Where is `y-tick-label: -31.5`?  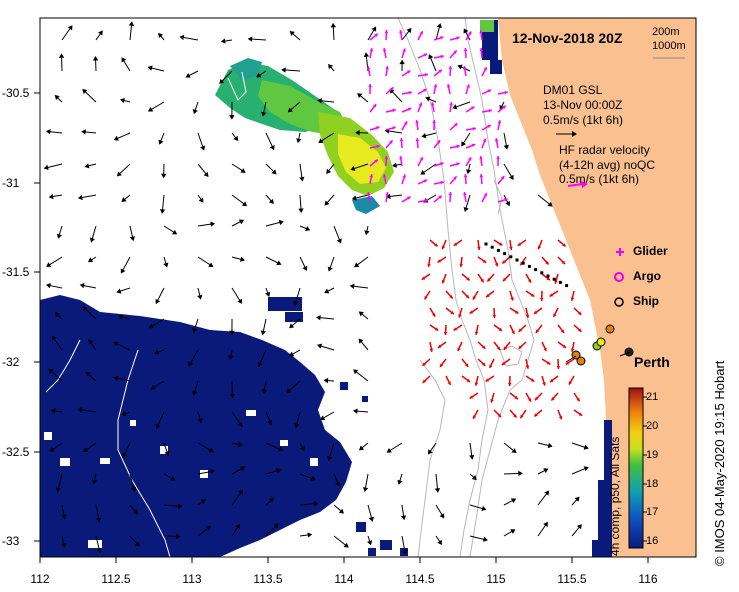 y-tick-label: -31.5 is located at coordinates (16, 272).